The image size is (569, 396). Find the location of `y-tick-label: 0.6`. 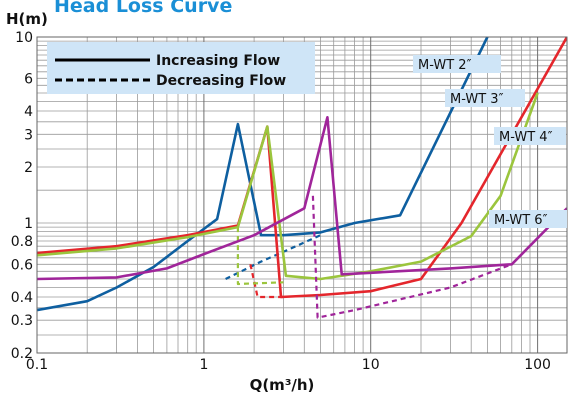

y-tick-label: 0.6 is located at coordinates (22, 265).